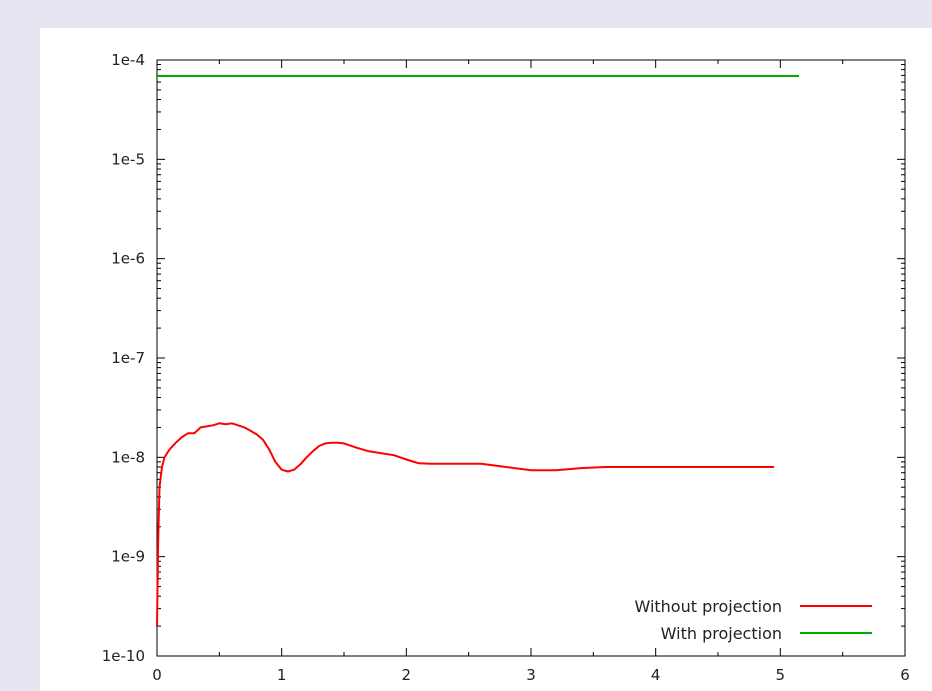 This screenshot has width=932, height=691. What do you see at coordinates (282, 675) in the screenshot?
I see `x-tick-label: 1` at bounding box center [282, 675].